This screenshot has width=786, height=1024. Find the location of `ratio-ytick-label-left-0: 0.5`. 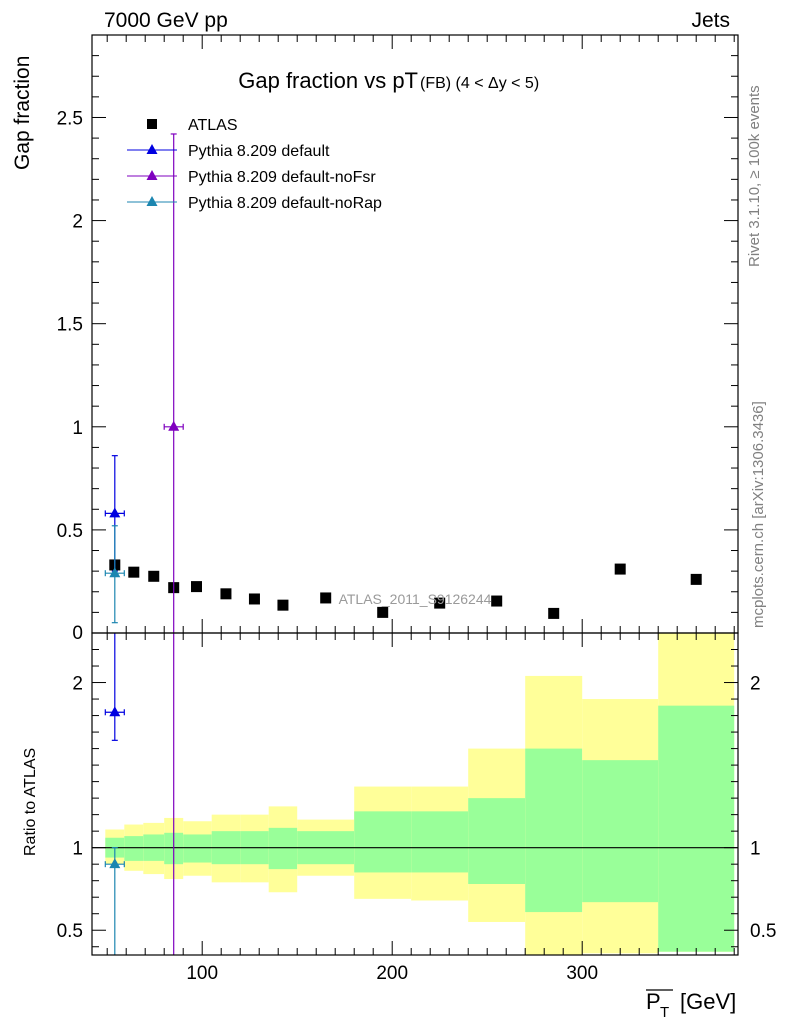

ratio-ytick-label-left-0: 0.5 is located at coordinates (70, 931).